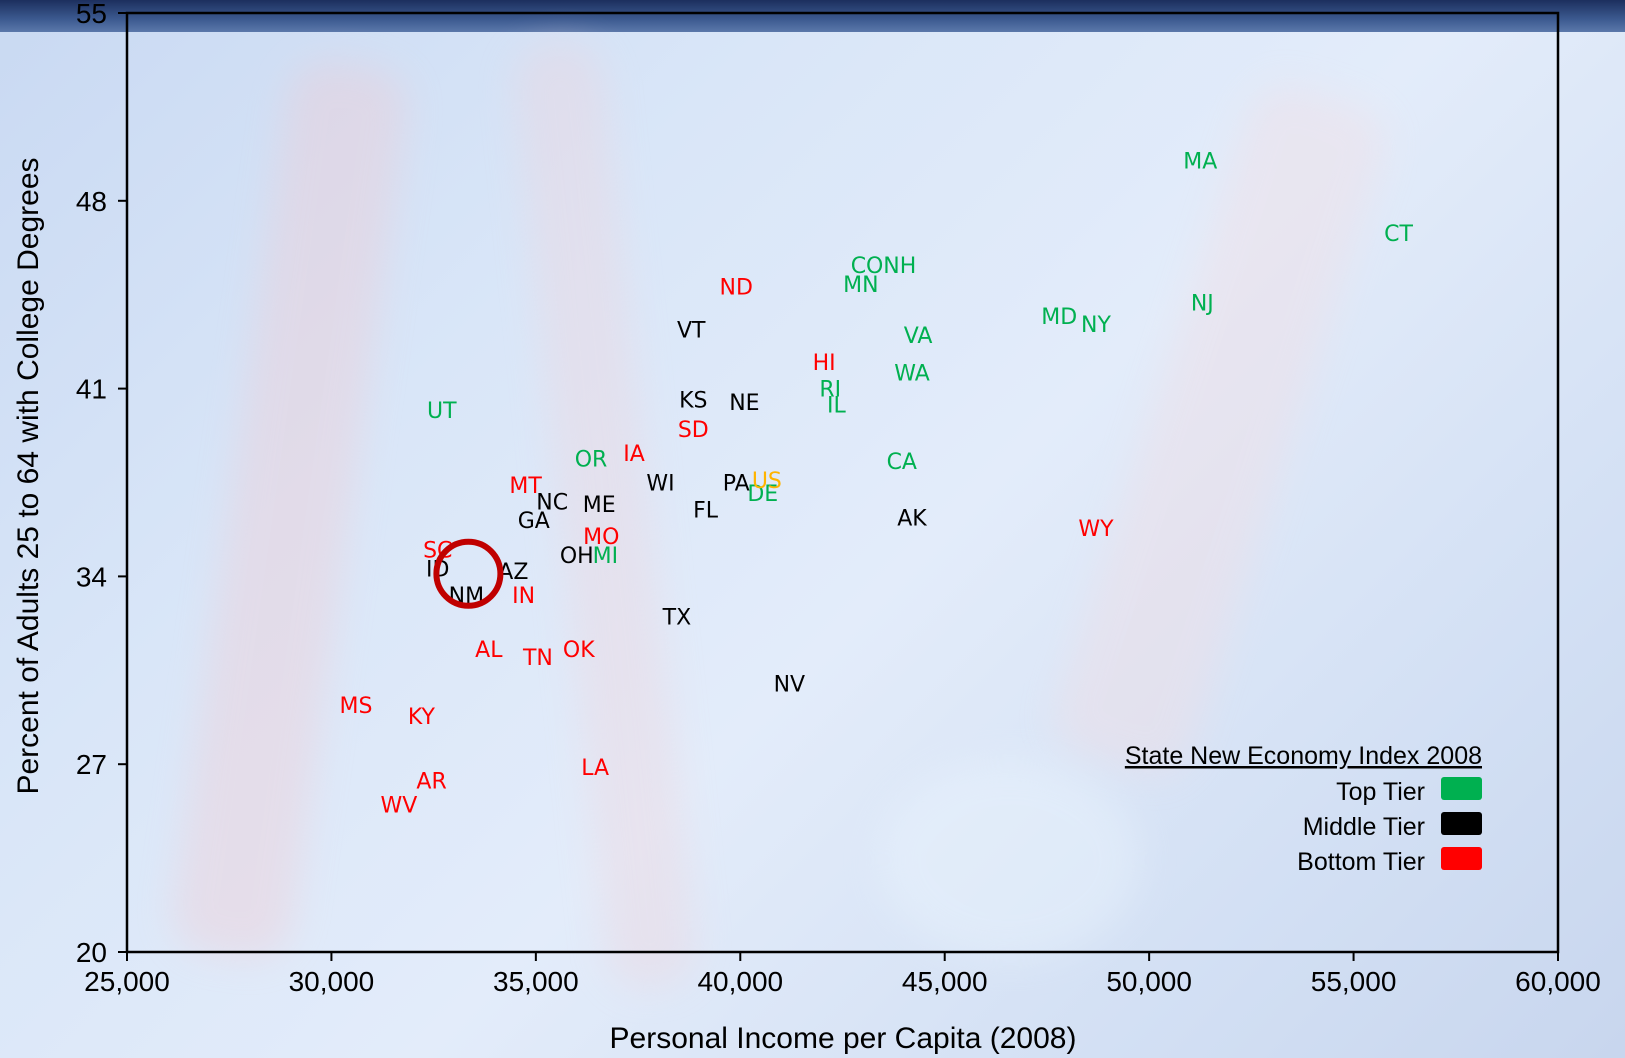  Describe the element at coordinates (1461, 823) in the screenshot. I see `legend-swatch-middle` at that location.